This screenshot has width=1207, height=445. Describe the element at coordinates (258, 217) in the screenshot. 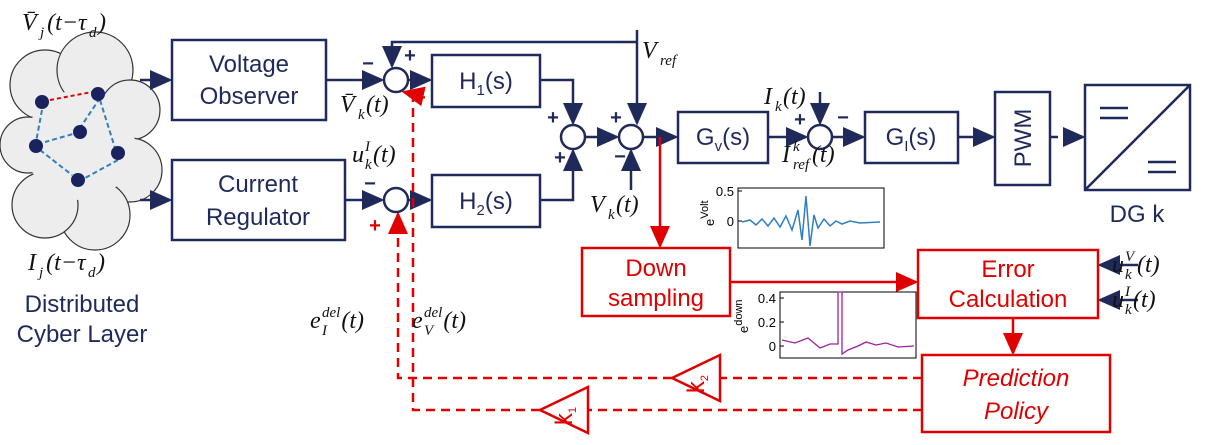

I see `block-label: Regulator` at that location.